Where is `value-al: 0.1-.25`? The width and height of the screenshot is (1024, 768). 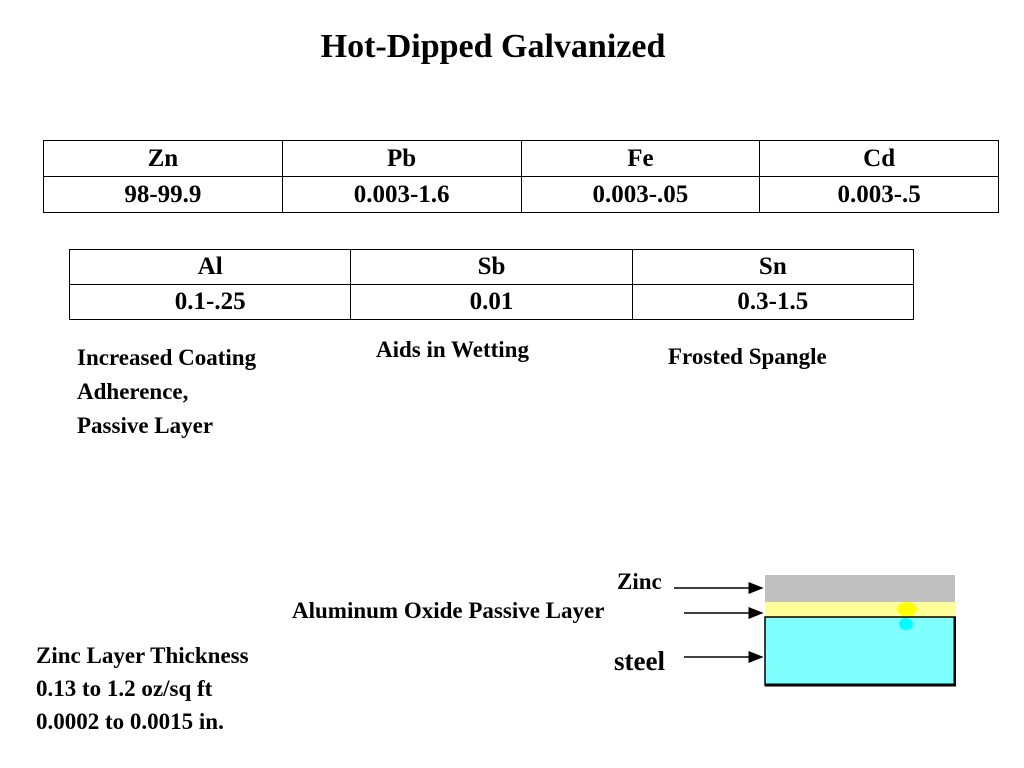
value-al: 0.1-.25 is located at coordinates (210, 302).